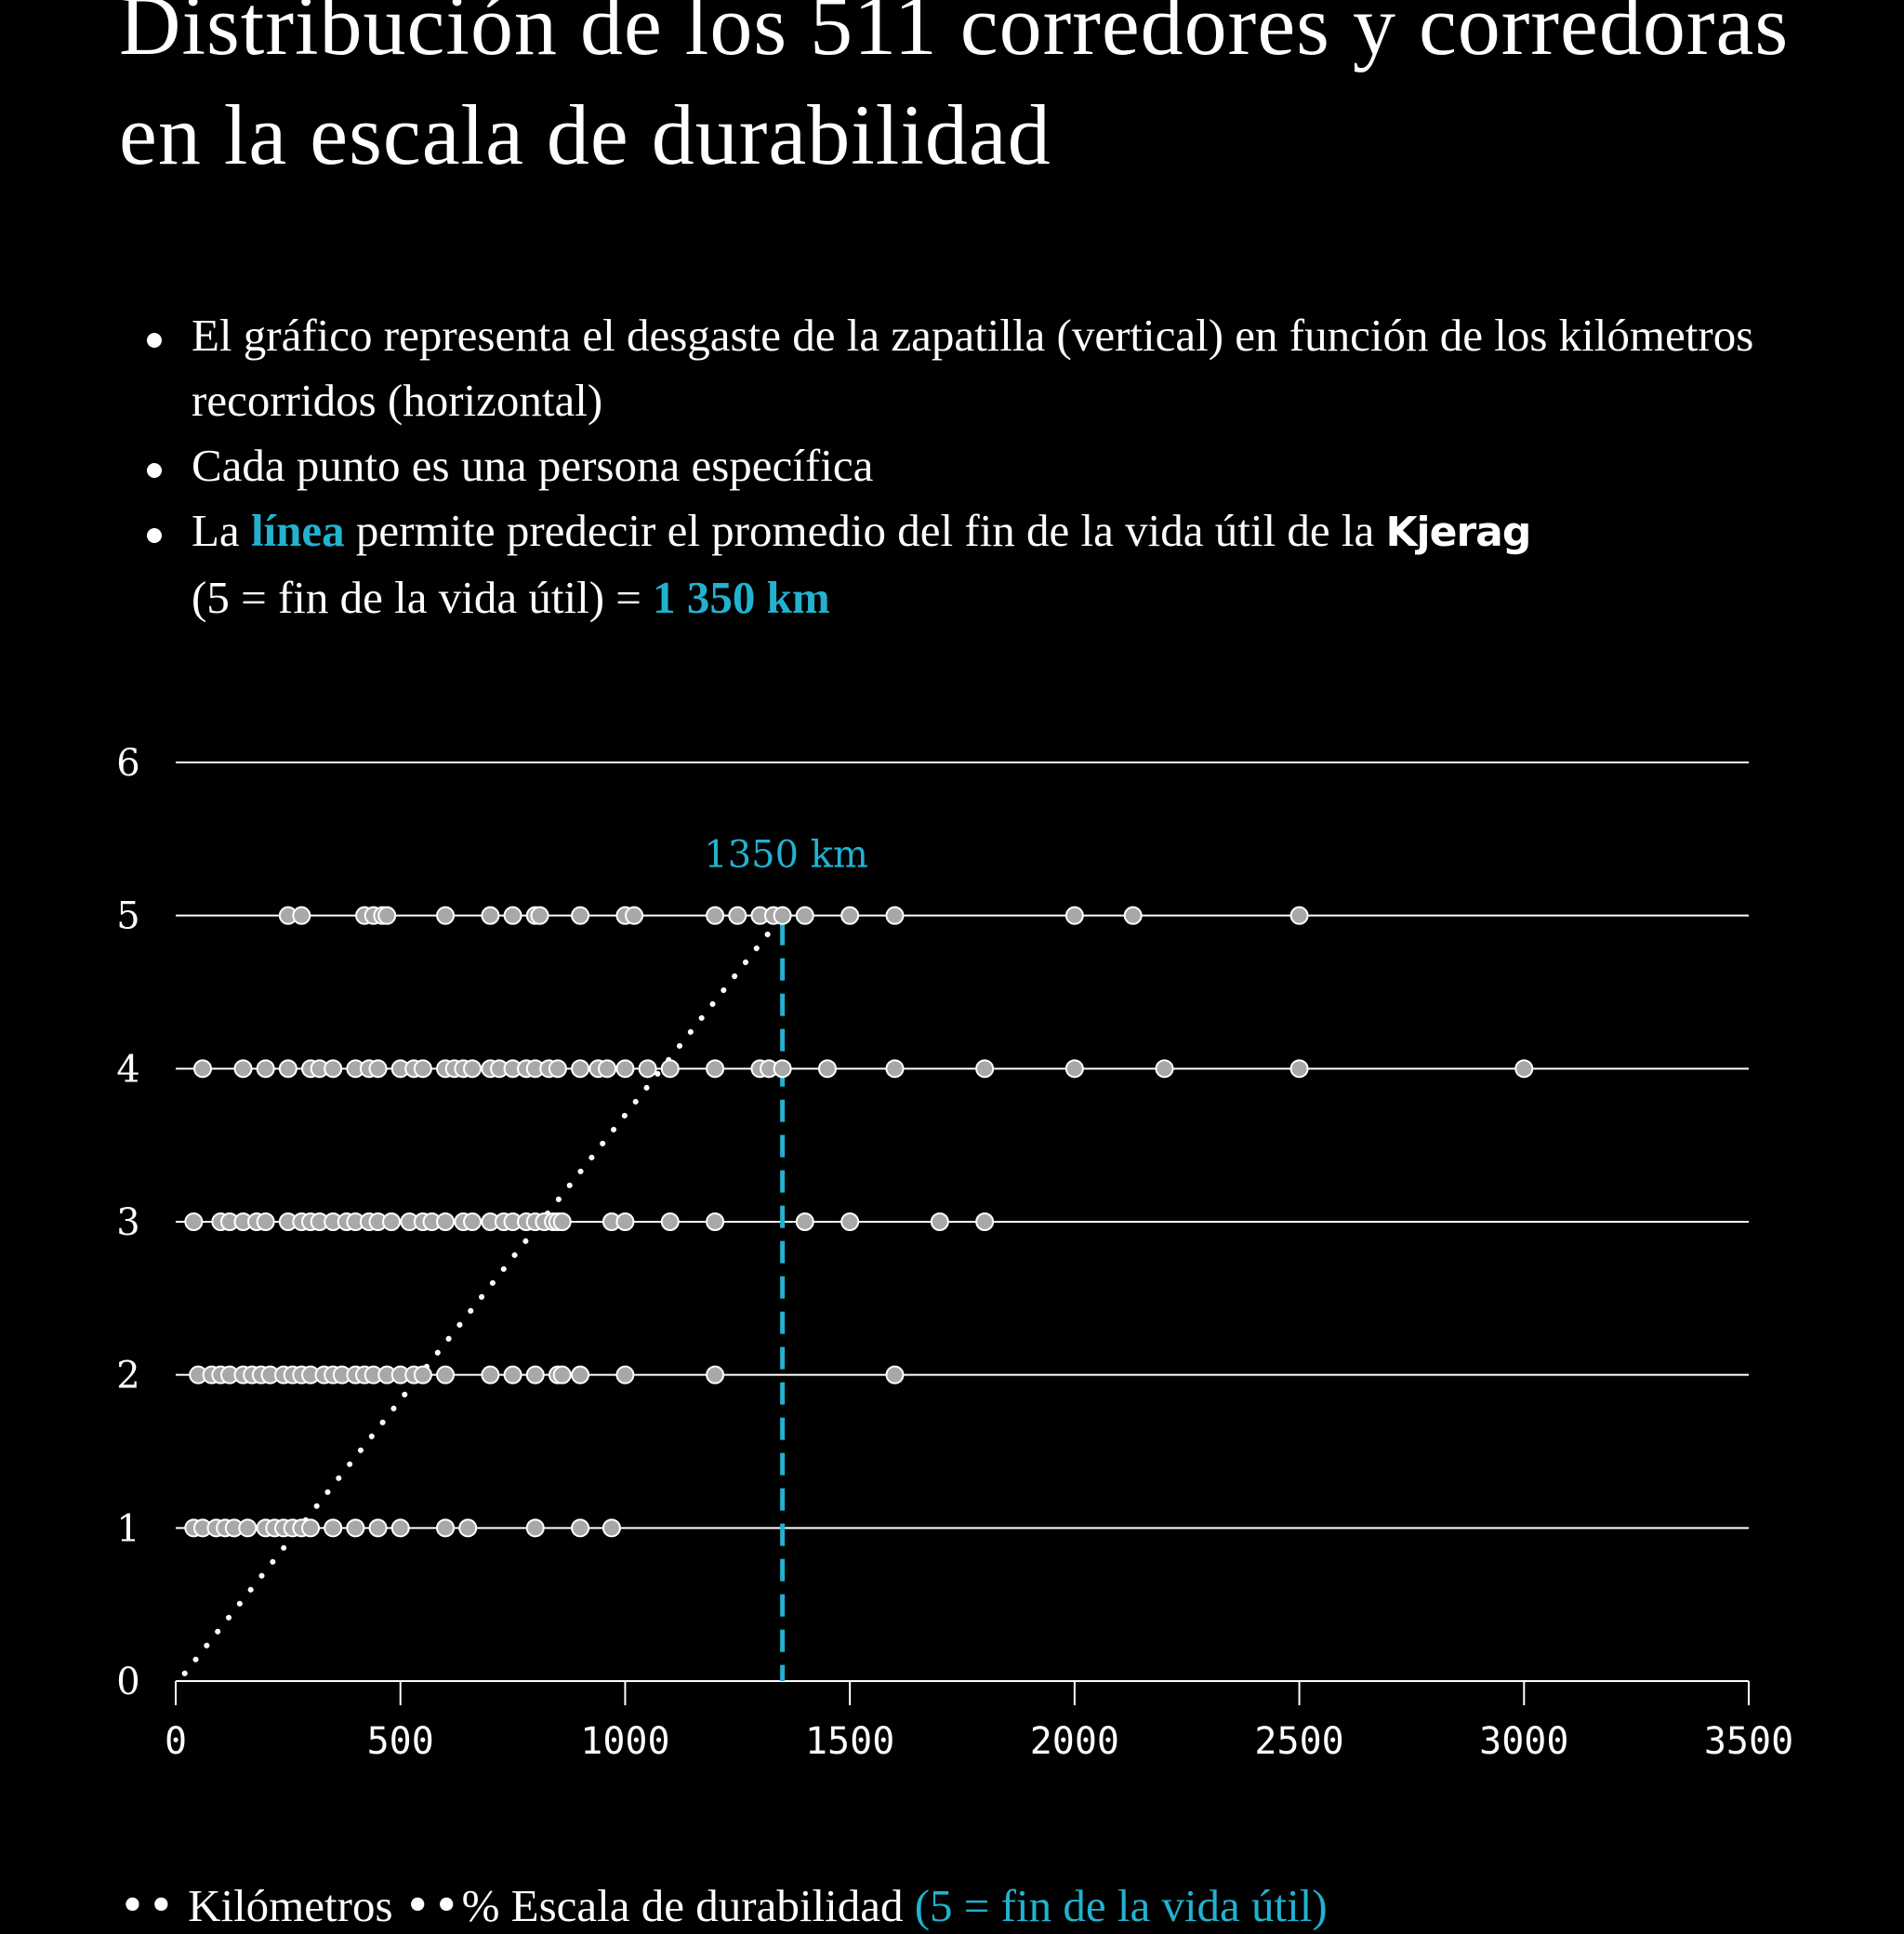 This screenshot has height=1934, width=1904. What do you see at coordinates (1298, 1742) in the screenshot?
I see `x-tick-label: 2500` at bounding box center [1298, 1742].